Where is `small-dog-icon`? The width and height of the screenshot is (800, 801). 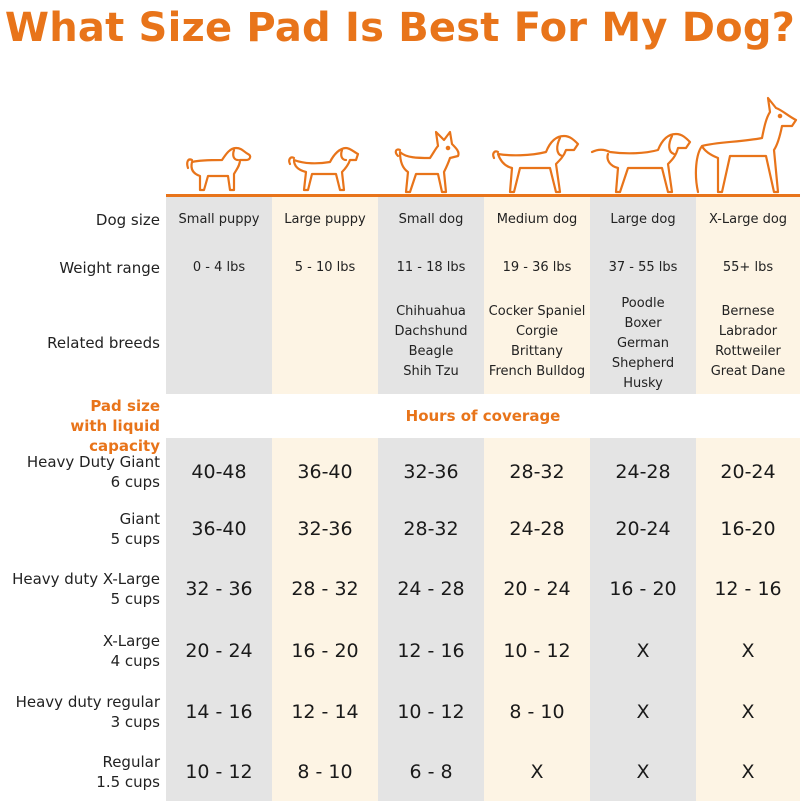
small-dog-icon is located at coordinates (430, 162).